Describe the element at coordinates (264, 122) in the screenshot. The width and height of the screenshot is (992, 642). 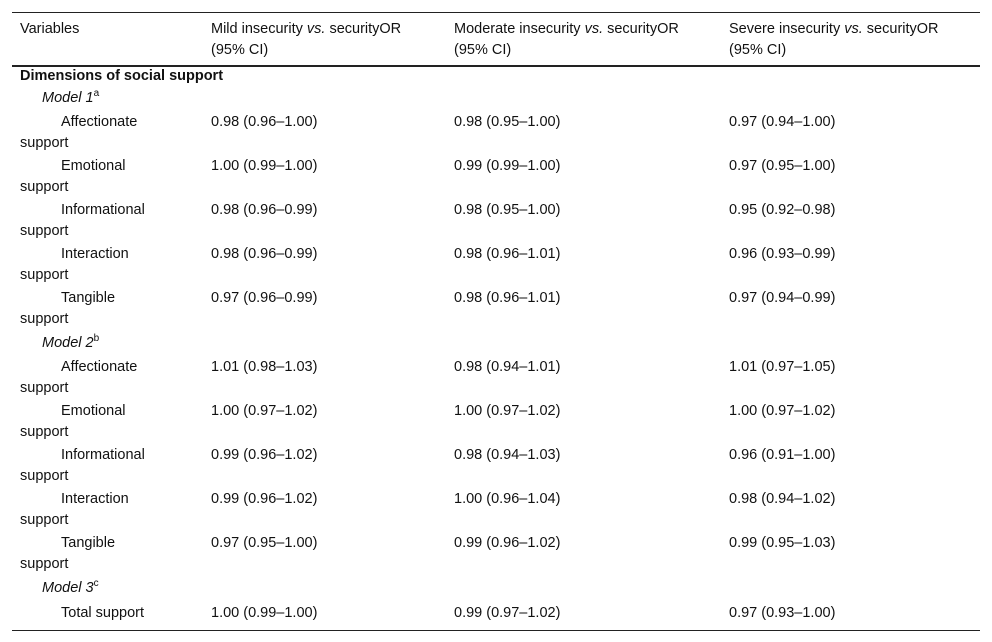
I see `row-mild-value: 0.98 (0.96–1.00)` at that location.